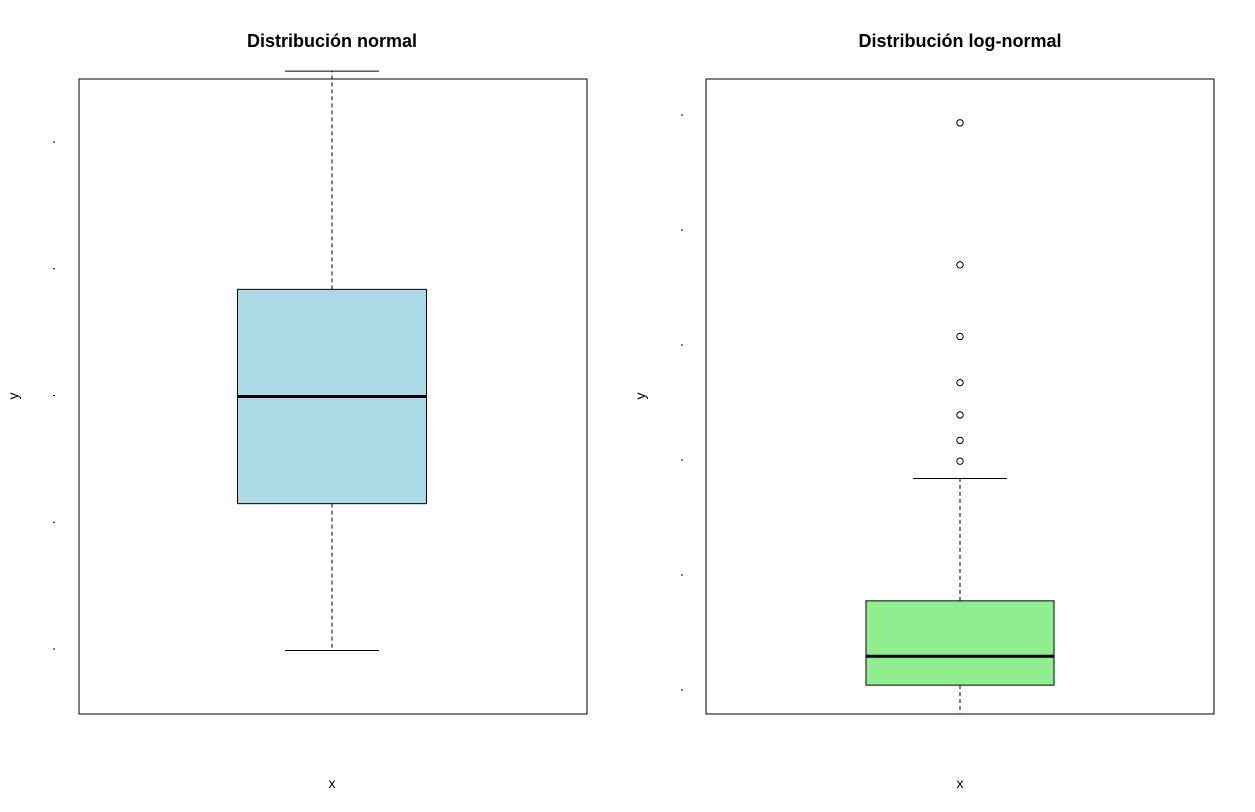 The width and height of the screenshot is (1255, 812). I want to click on iqr-box, so click(960, 643).